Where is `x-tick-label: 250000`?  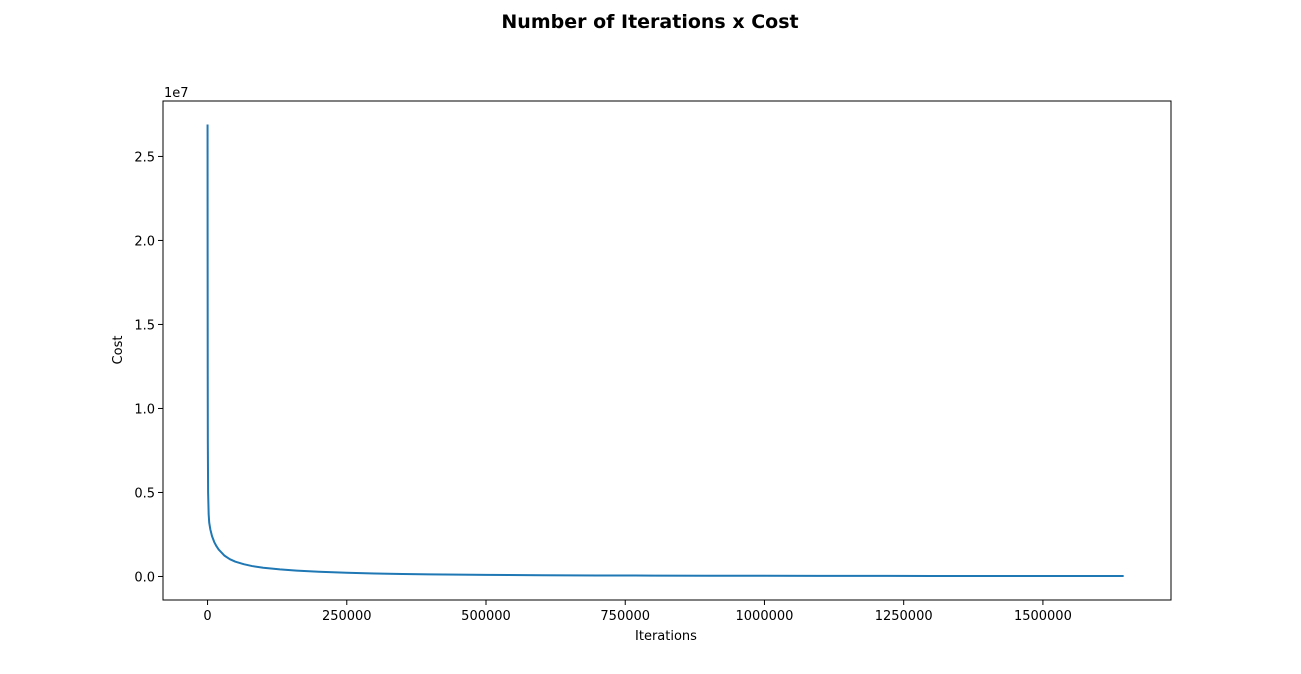 x-tick-label: 250000 is located at coordinates (347, 616).